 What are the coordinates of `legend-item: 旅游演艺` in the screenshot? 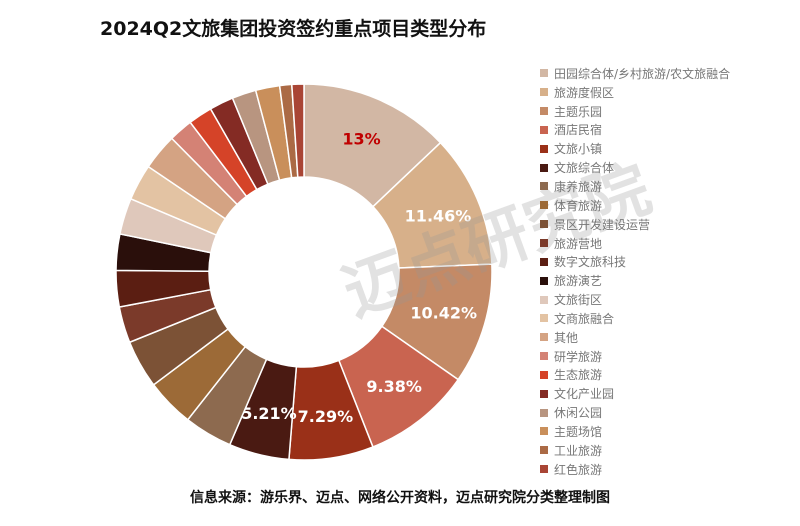 It's located at (635, 280).